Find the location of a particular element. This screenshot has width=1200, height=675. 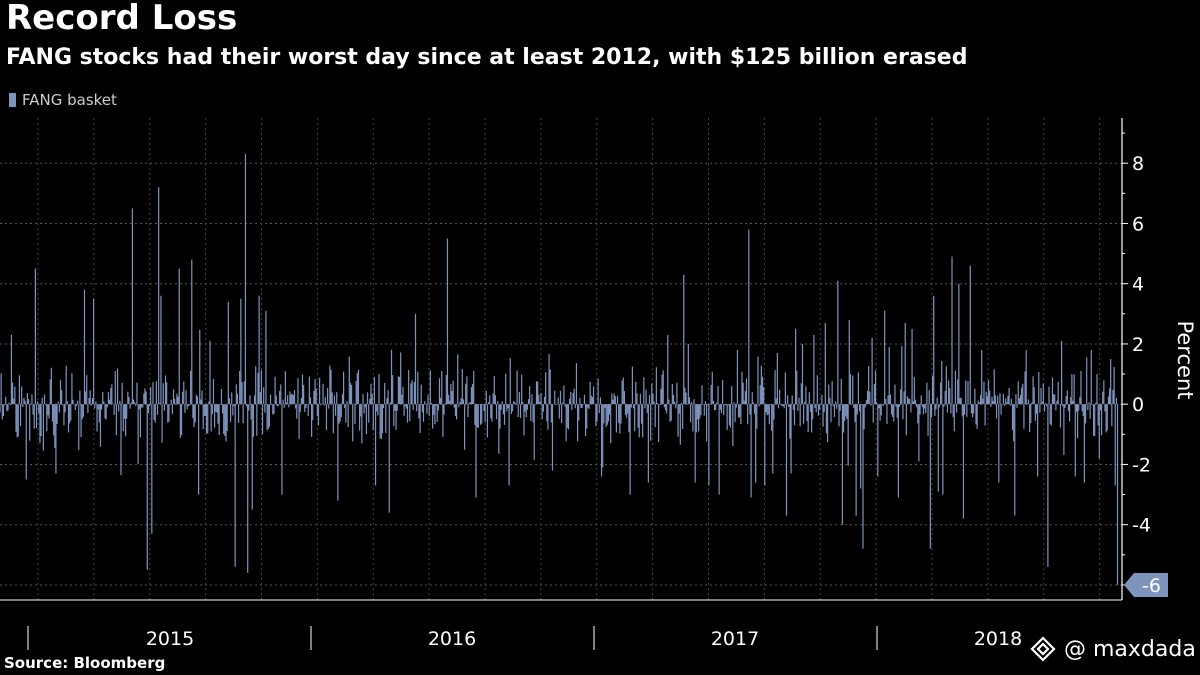

y-axis: -4 -2 0 2 4 6 8 is located at coordinates (1136, 359).